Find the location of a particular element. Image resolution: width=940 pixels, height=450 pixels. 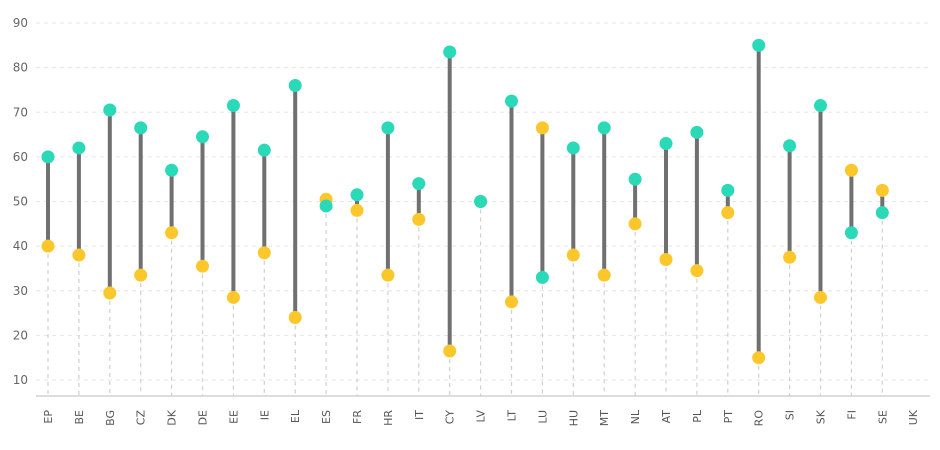

x-tick-label: AT is located at coordinates (666, 417).